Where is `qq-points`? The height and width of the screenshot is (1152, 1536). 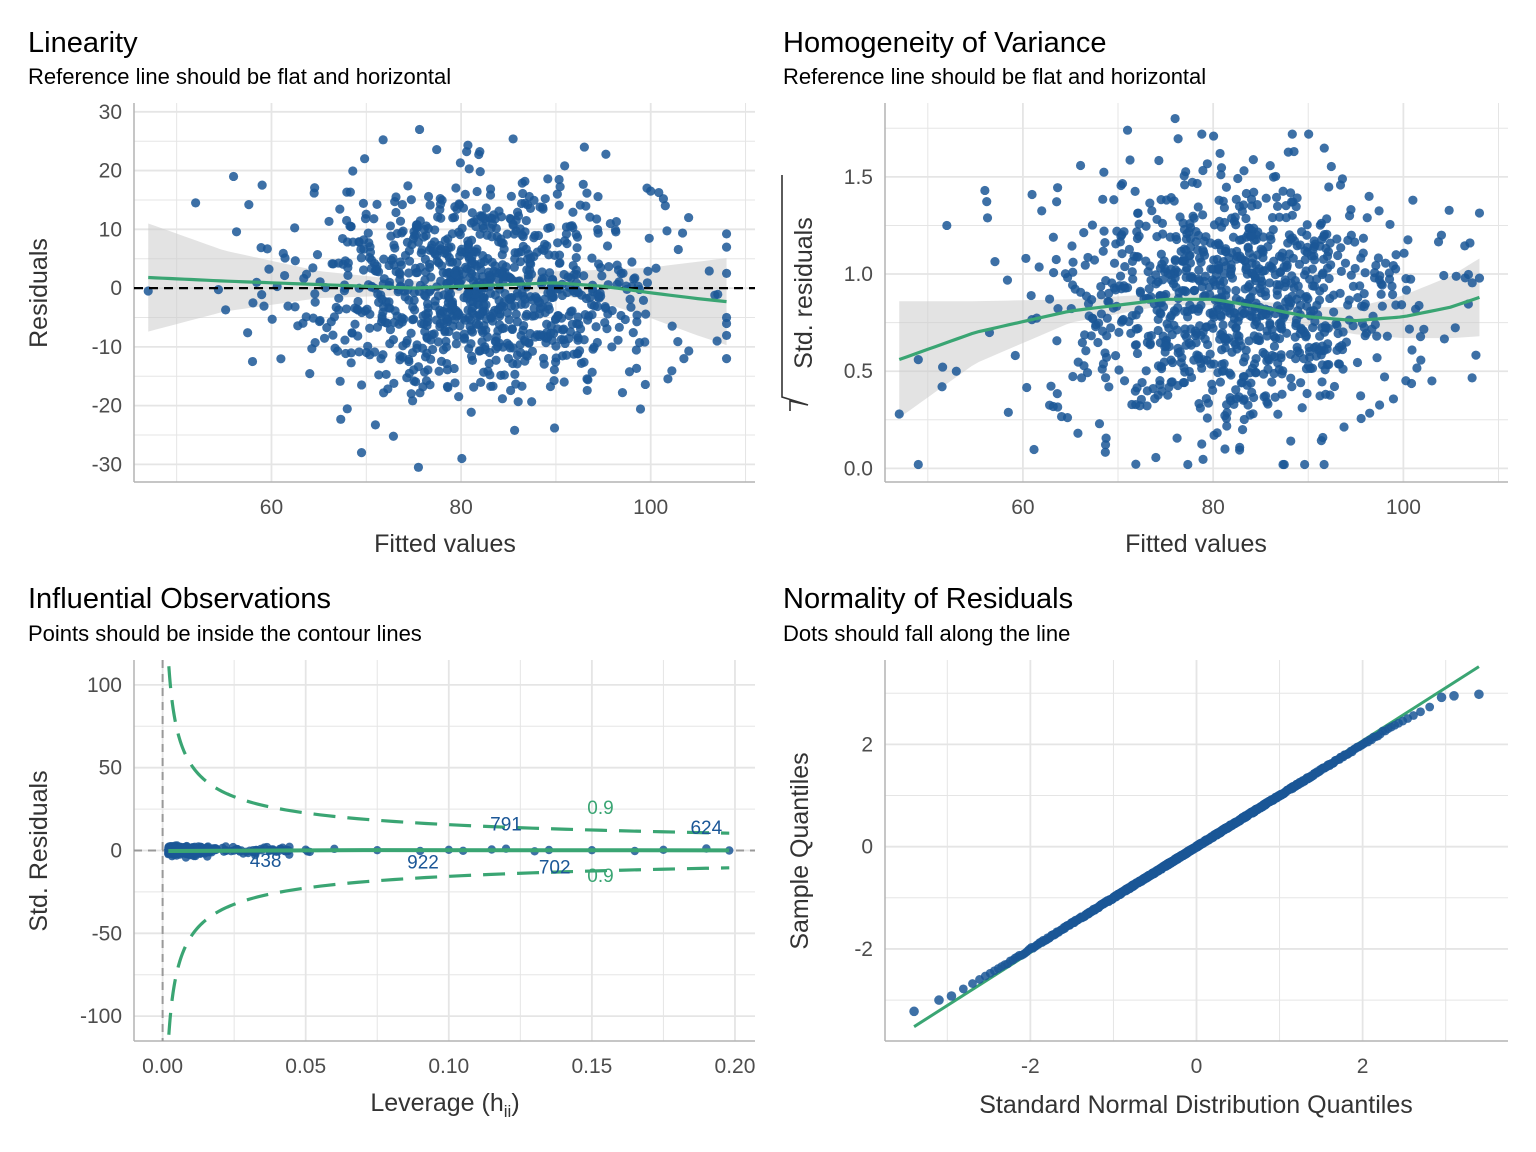 qq-points is located at coordinates (1196, 853).